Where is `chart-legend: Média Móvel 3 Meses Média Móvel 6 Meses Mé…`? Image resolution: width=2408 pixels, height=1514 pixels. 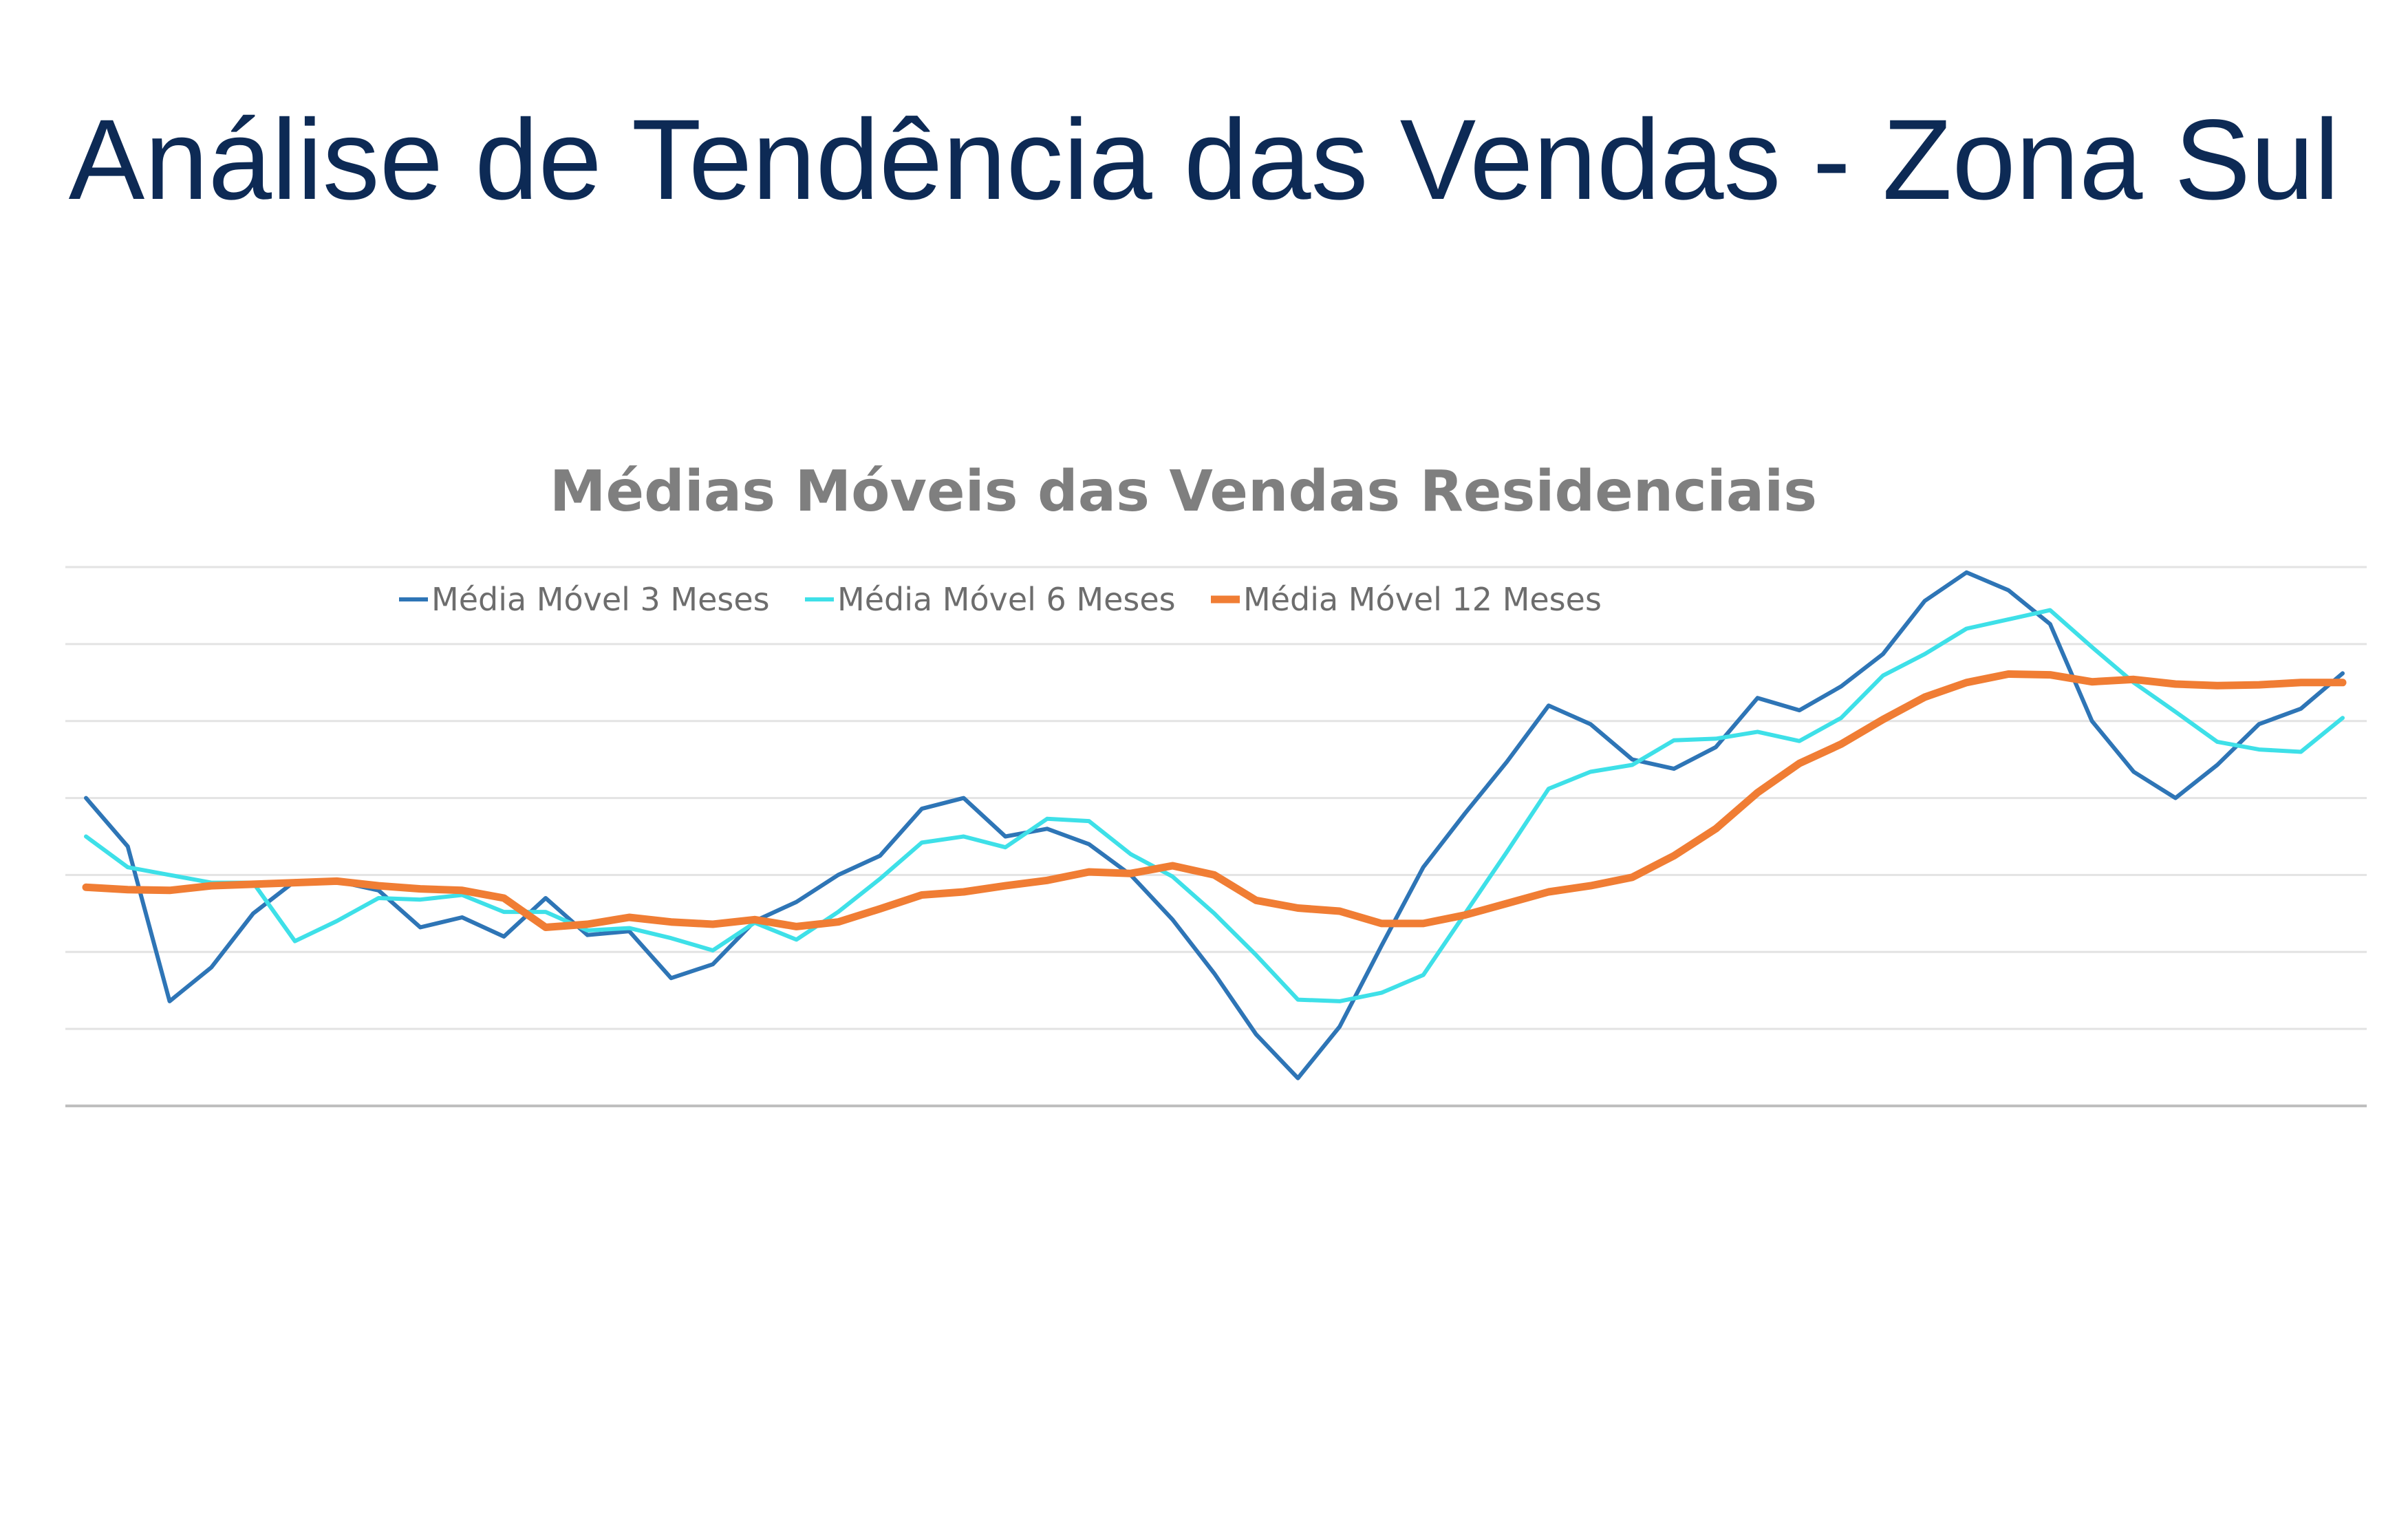 chart-legend: Média Móvel 3 Meses Média Móvel 6 Meses Mé… is located at coordinates (1000, 599).